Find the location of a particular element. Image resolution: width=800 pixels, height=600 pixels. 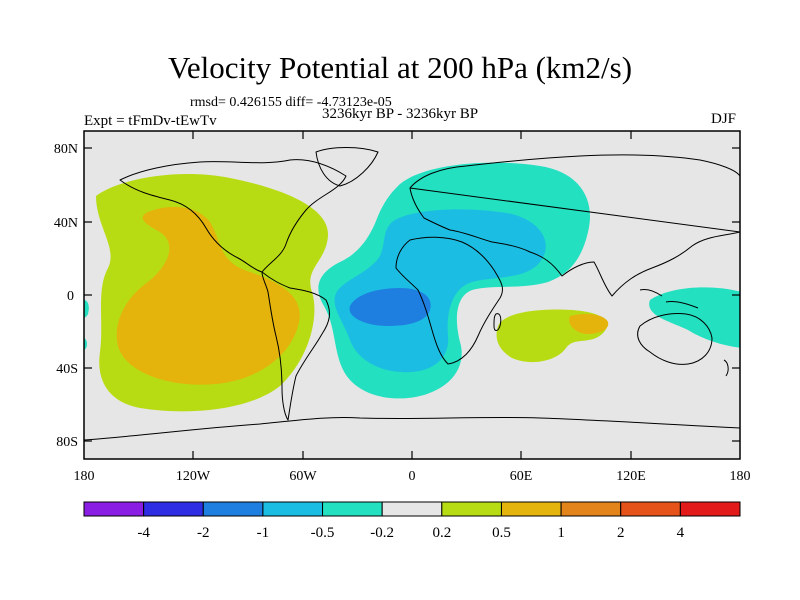

colorbar-label-9: 4 is located at coordinates (681, 533).